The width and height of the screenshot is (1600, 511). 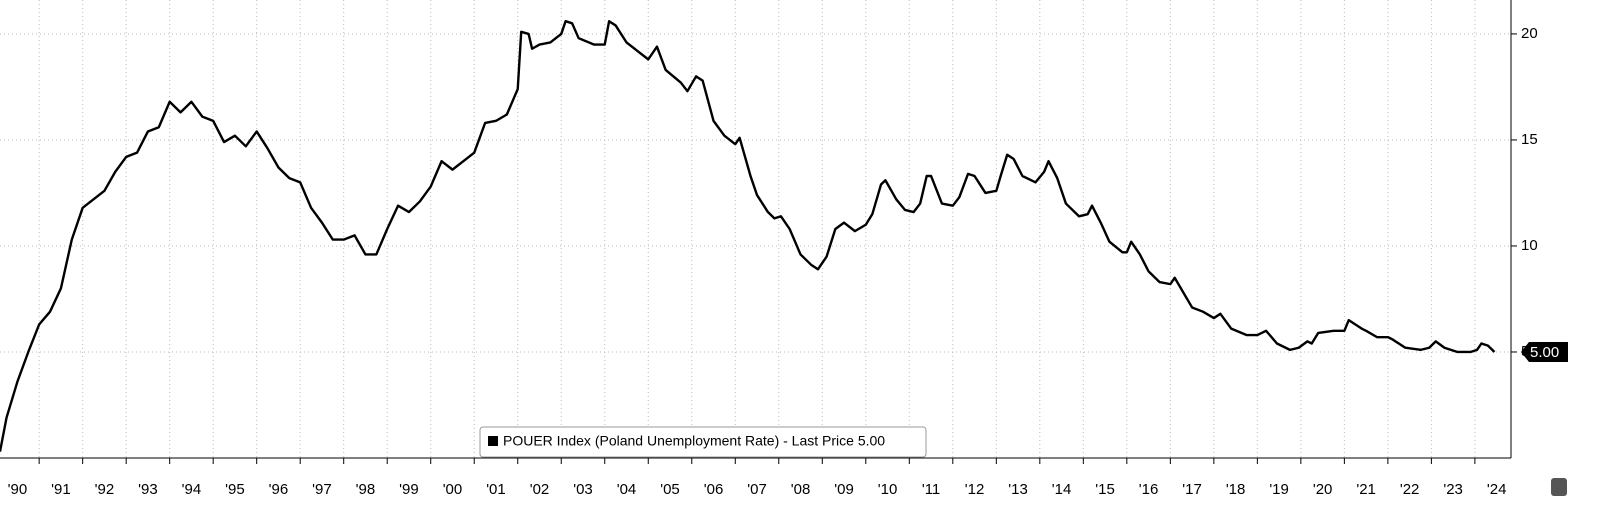 What do you see at coordinates (235, 489) in the screenshot?
I see `x-tick-label: '95` at bounding box center [235, 489].